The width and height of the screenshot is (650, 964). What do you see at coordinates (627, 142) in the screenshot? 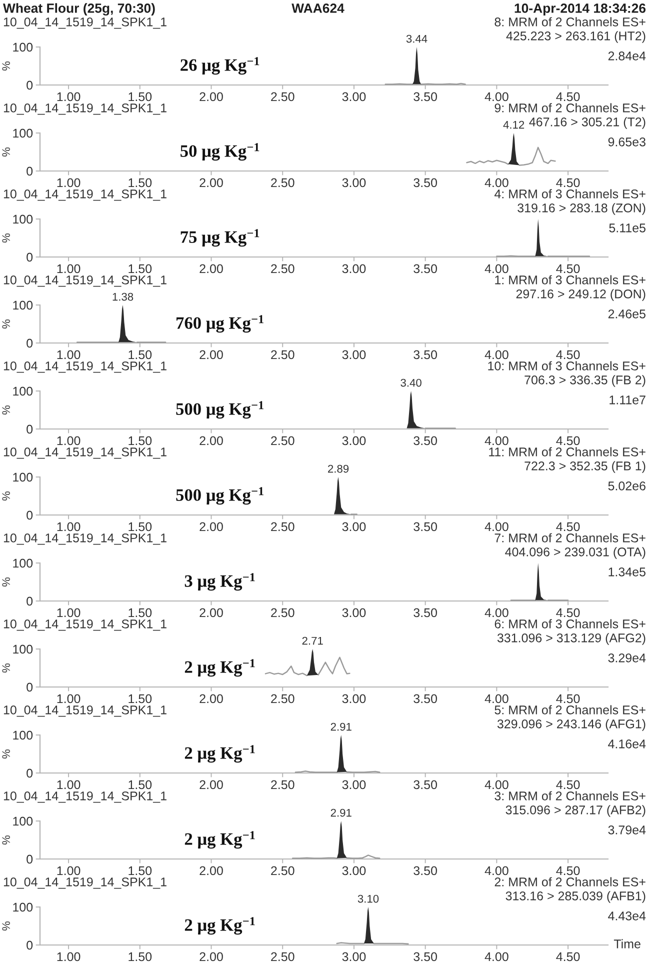
I see `text: 9.65e3` at bounding box center [627, 142].